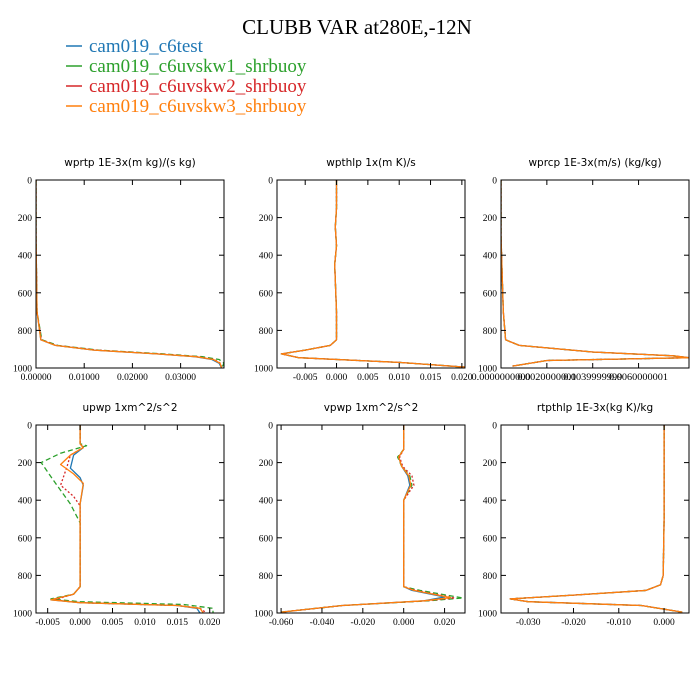 This screenshot has width=700, height=700. Describe the element at coordinates (129, 163) in the screenshot. I see `panel-title: wprtp 1E-3x(m kg)/(s kg)` at that location.